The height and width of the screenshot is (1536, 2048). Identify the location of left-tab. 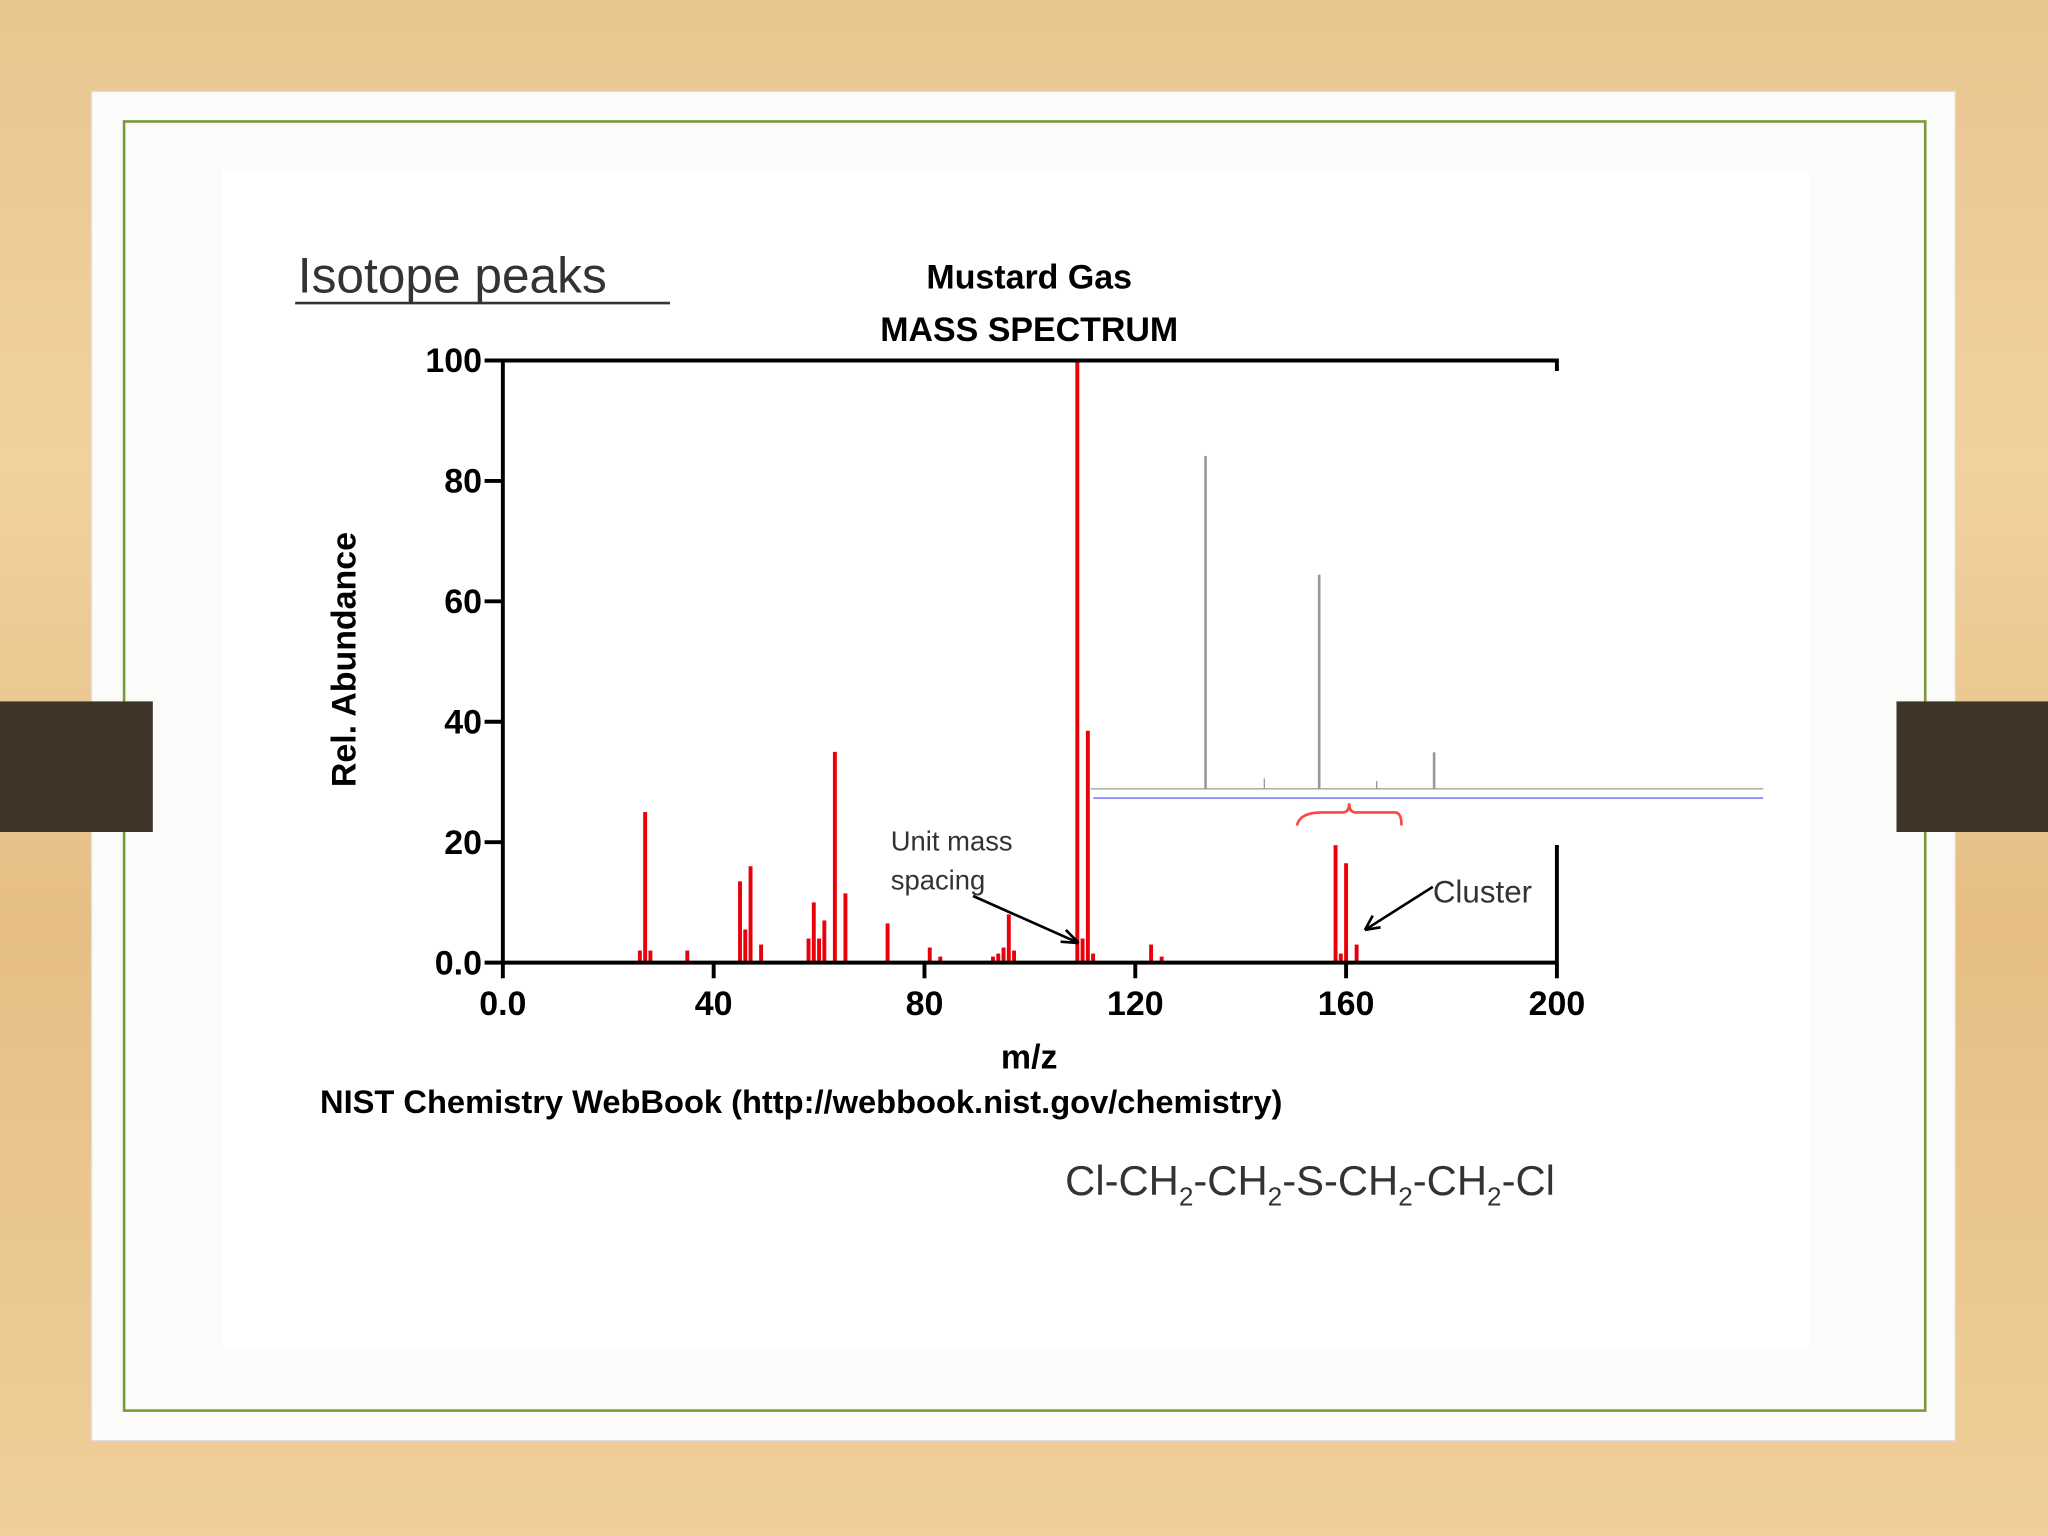
(76, 766).